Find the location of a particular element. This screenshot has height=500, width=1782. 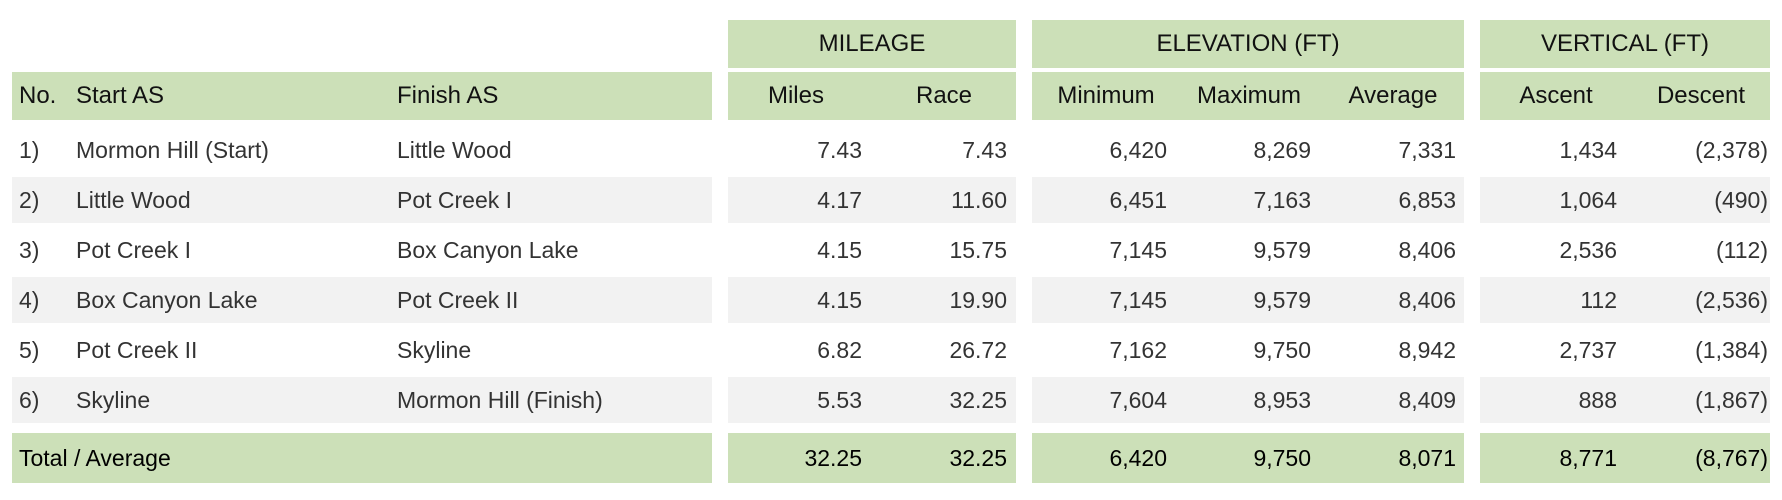

cell-start-as: Pot Creek I is located at coordinates (134, 249).